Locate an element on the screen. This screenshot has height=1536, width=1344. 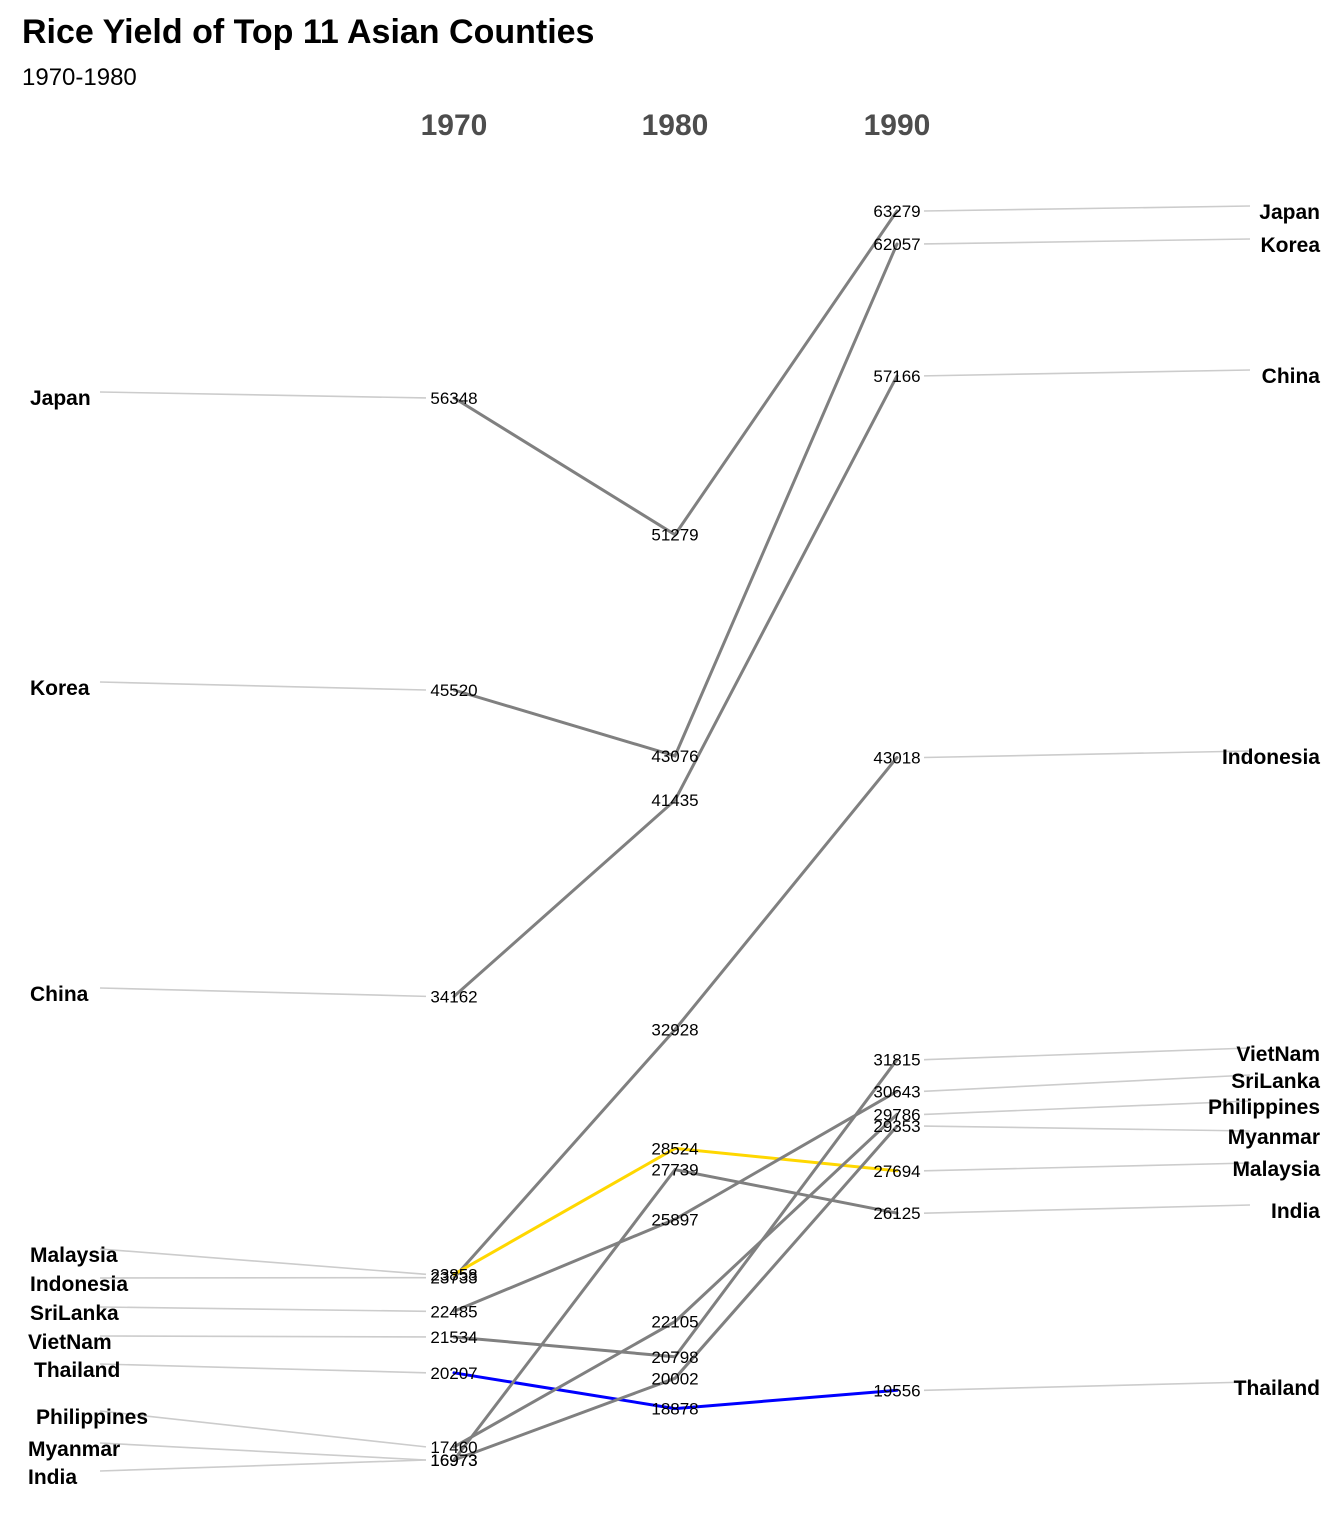
value-label-india-1970: 16973 is located at coordinates (453, 1460).